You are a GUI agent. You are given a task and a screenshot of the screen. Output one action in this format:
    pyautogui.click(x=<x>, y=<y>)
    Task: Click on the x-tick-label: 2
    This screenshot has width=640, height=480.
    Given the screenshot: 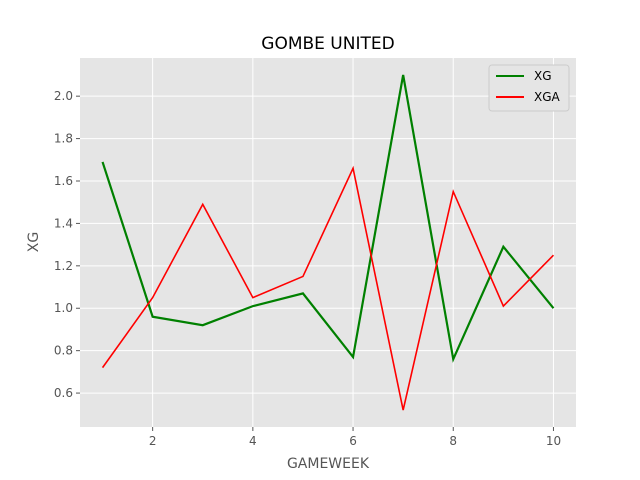 What is the action you would take?
    pyautogui.click(x=153, y=441)
    